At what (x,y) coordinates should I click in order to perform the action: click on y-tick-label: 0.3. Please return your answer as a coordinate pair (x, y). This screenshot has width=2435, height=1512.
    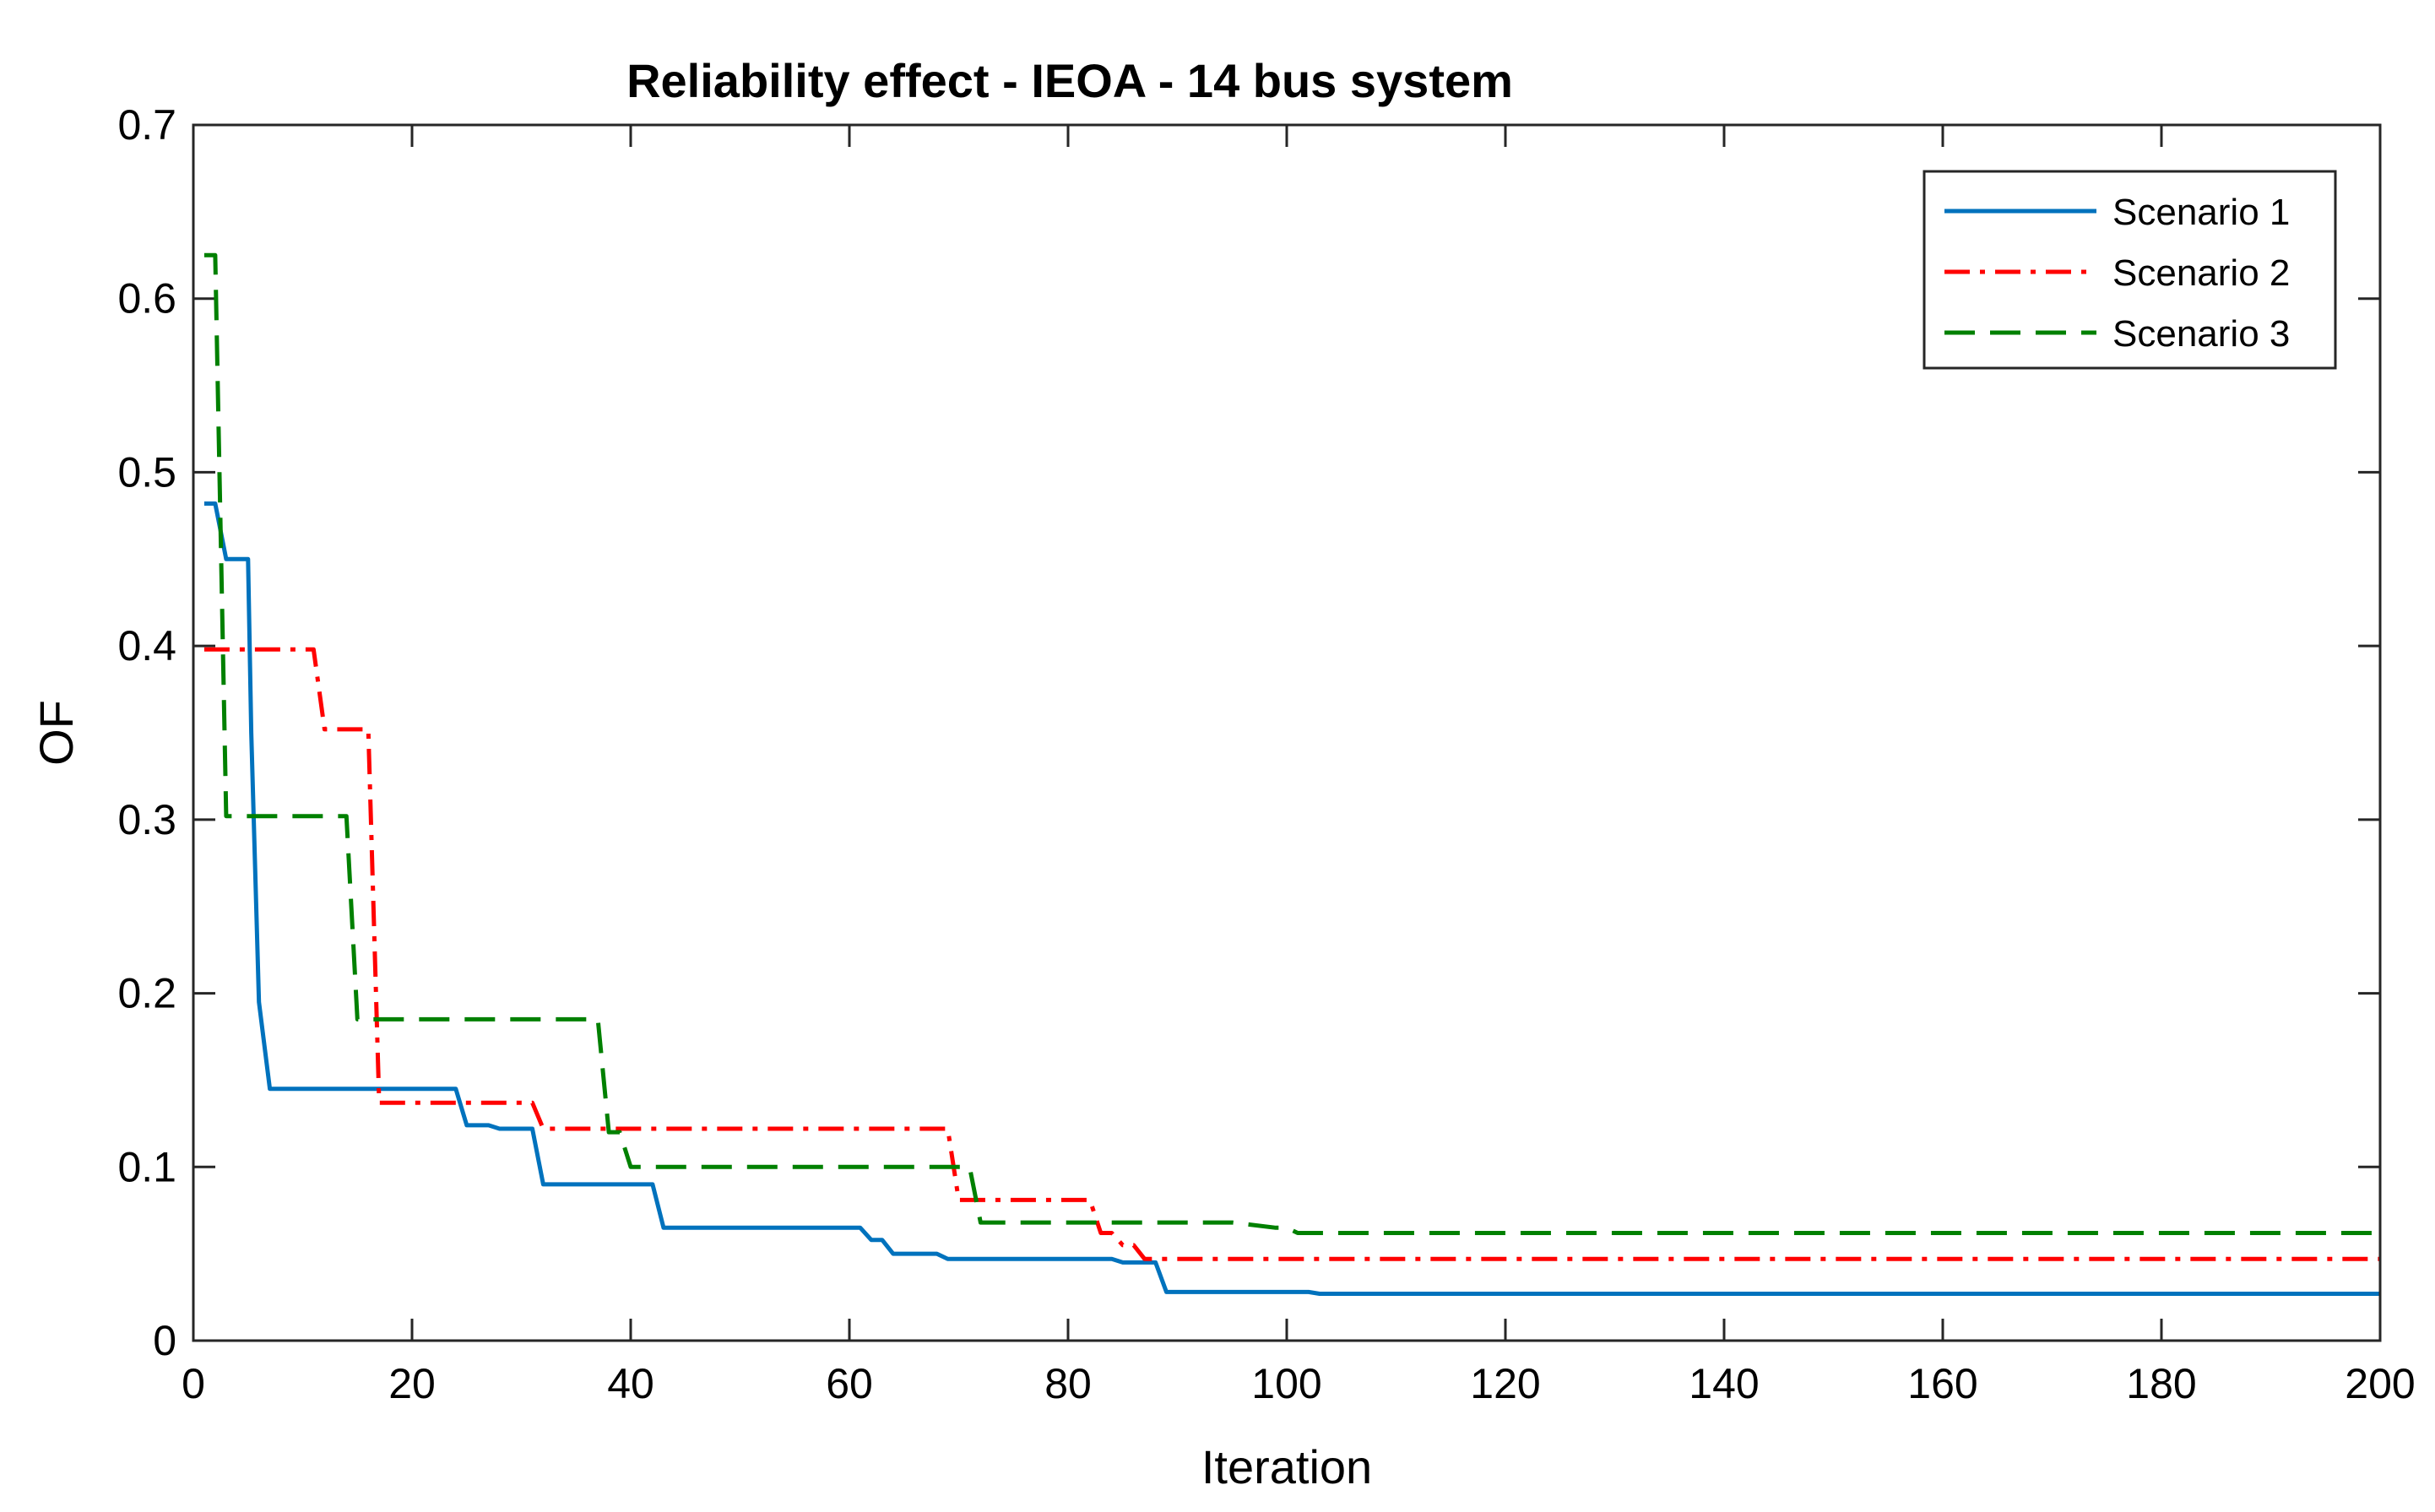
    Looking at the image, I should click on (146, 819).